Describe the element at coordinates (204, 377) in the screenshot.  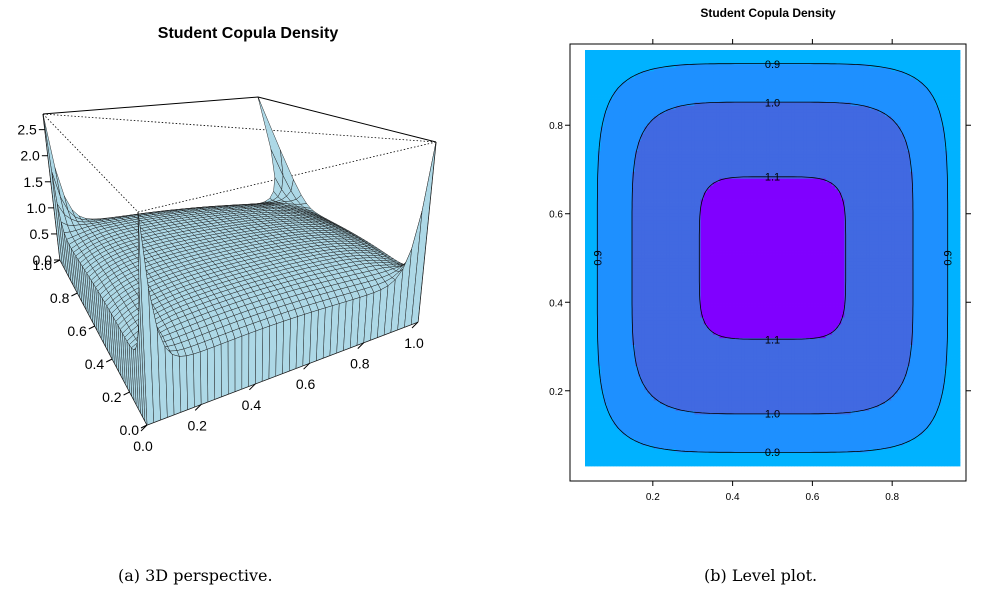
I see `skirt-front-cell` at that location.